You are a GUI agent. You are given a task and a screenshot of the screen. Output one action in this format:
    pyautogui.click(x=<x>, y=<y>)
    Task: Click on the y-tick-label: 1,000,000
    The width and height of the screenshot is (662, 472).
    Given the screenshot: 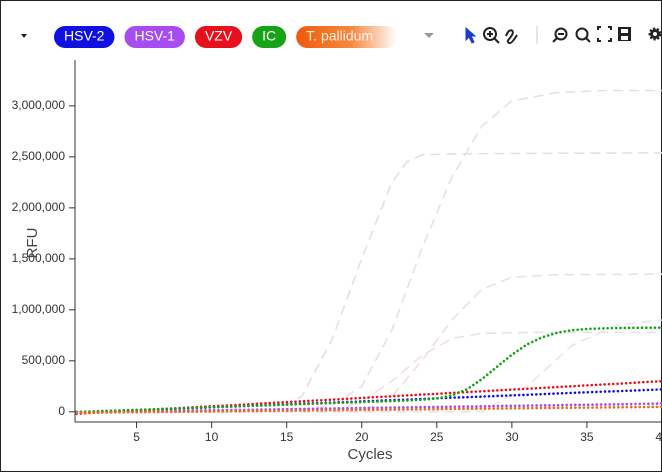 What is the action you would take?
    pyautogui.click(x=39, y=309)
    